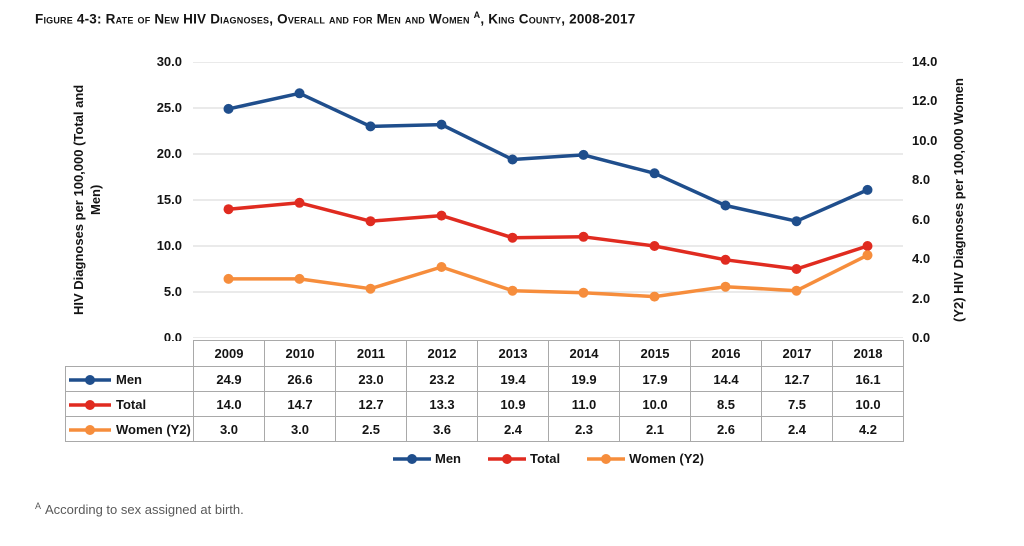  I want to click on value-cell: 24.9, so click(229, 379).